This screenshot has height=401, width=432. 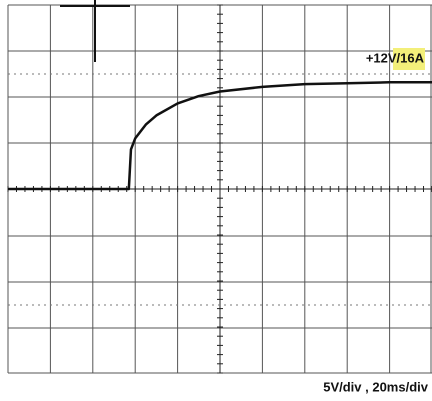 What do you see at coordinates (376, 386) in the screenshot?
I see `scale-label: 5V/div , 20ms/div` at bounding box center [376, 386].